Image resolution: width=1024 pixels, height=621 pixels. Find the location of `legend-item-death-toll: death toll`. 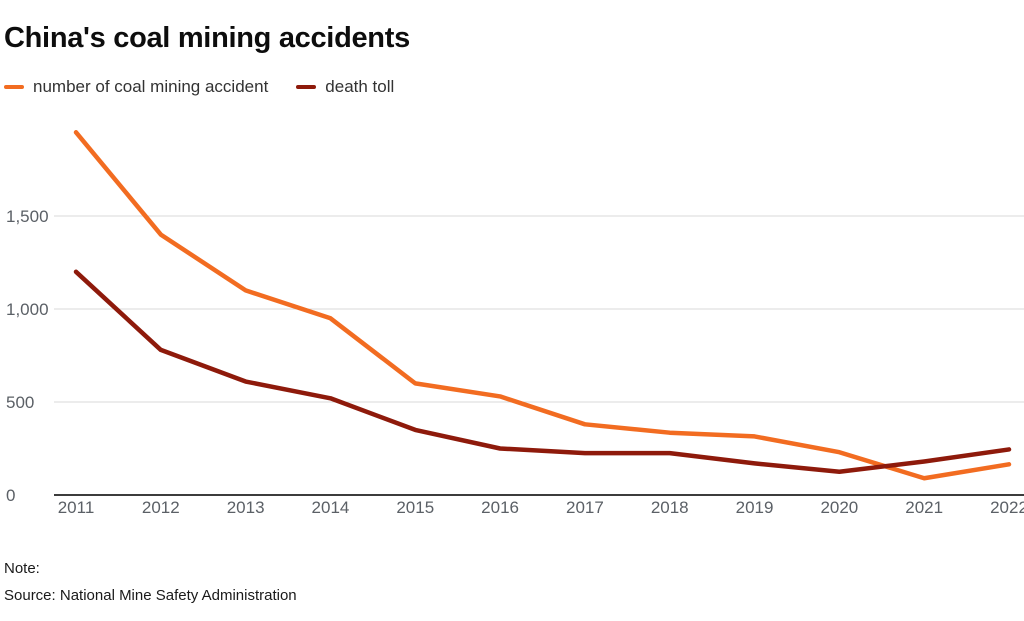

legend-item-death-toll: death toll is located at coordinates (345, 87).